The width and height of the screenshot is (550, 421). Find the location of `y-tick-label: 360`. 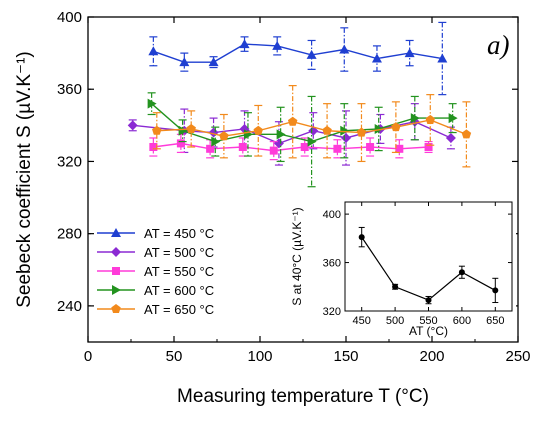

y-tick-label: 360 is located at coordinates (69, 89).